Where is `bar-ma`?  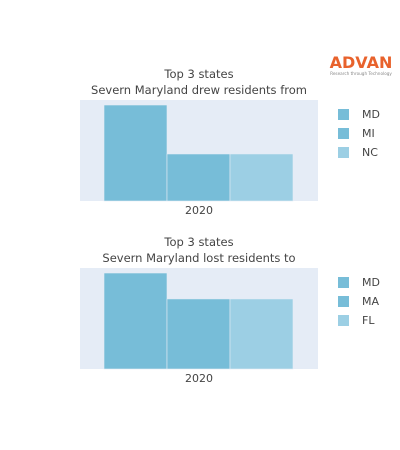 bar-ma is located at coordinates (198, 334).